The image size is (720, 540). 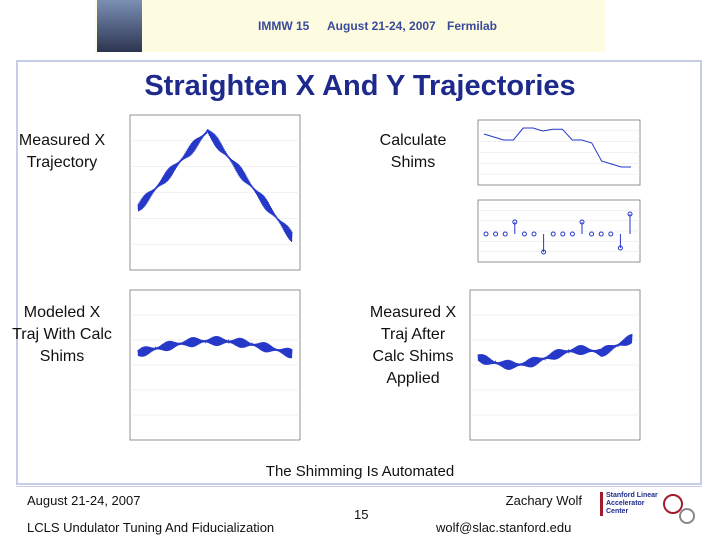 I want to click on slide-title: Straighten X And Y Trajectories, so click(x=360, y=86).